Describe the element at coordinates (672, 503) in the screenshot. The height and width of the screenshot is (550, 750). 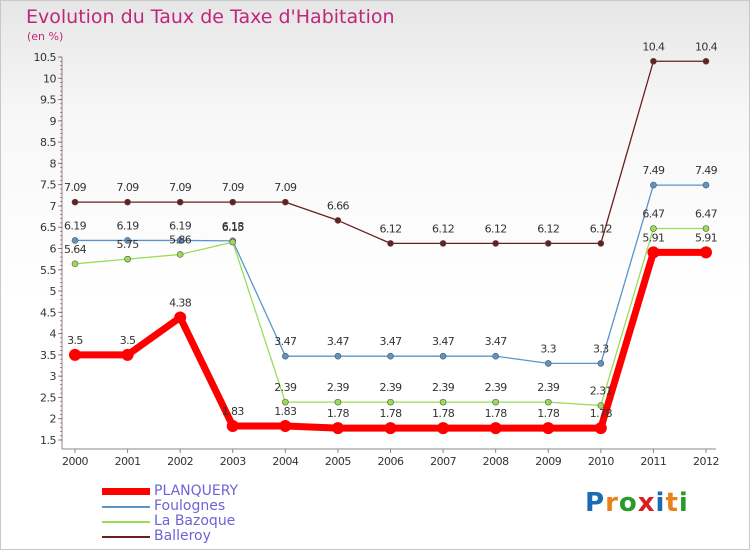
I see `logo-letter: t` at that location.